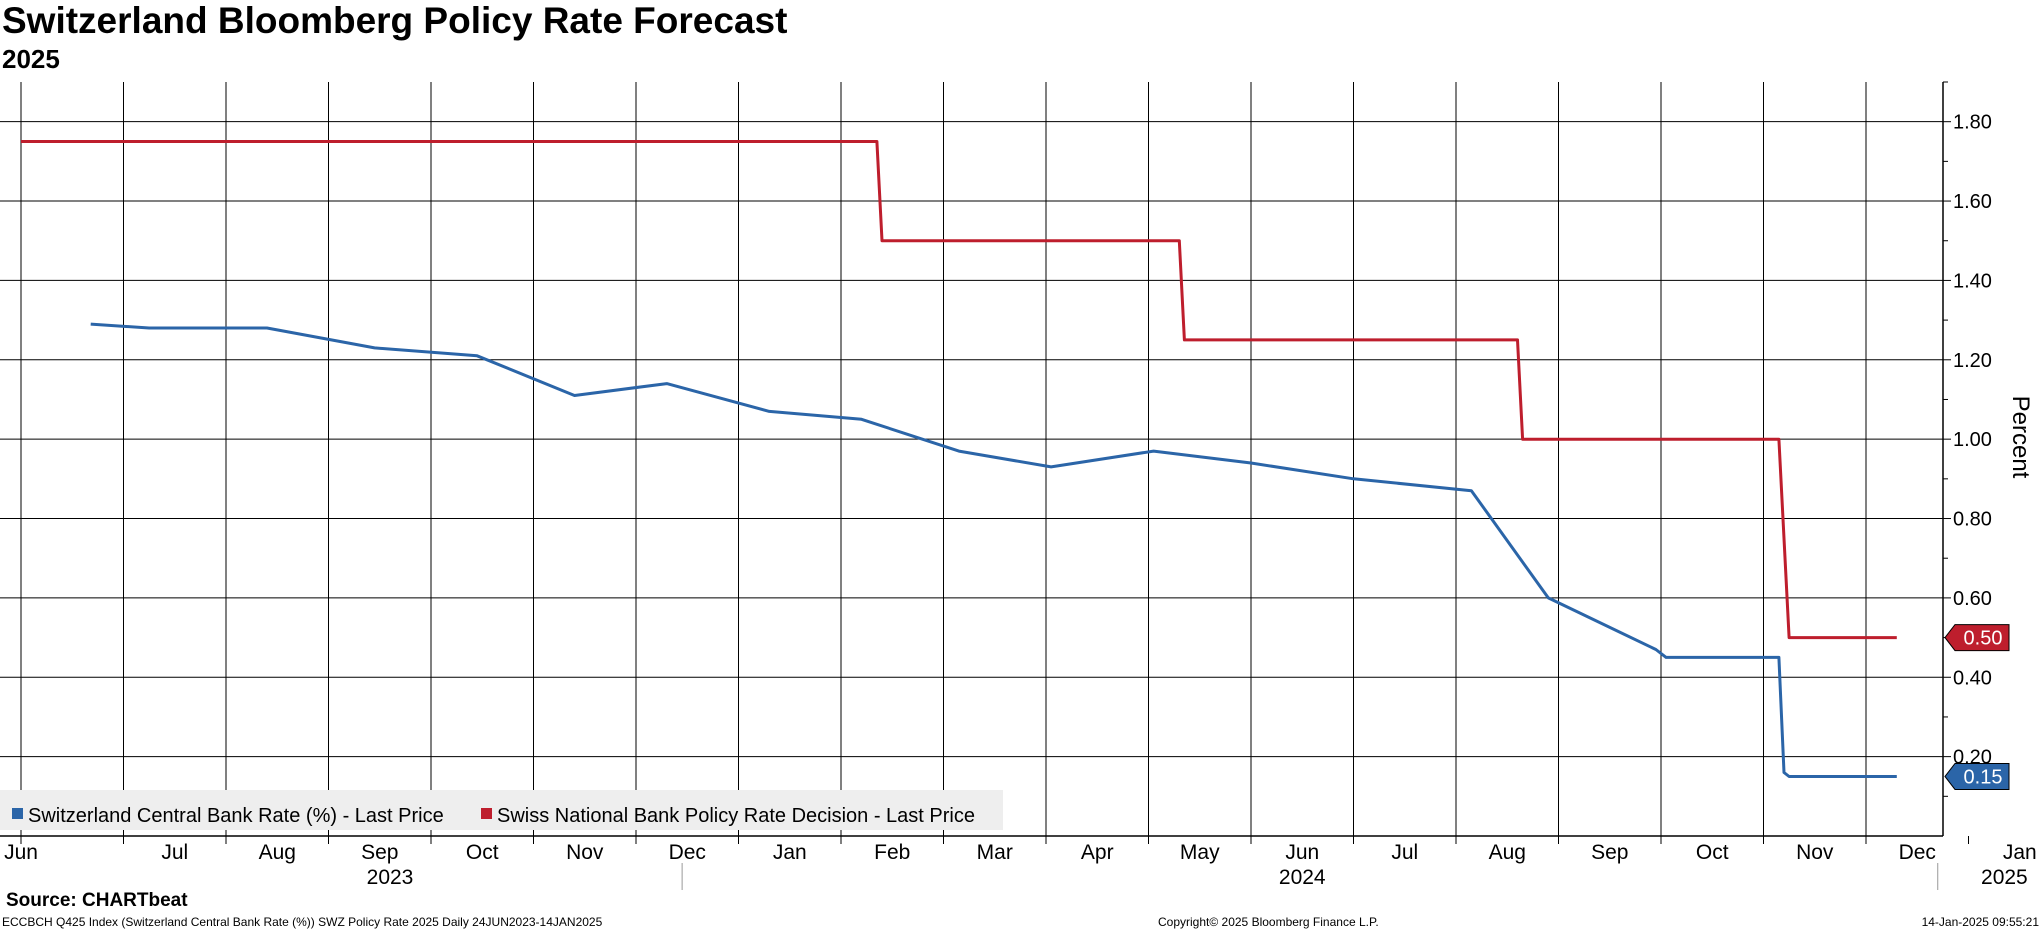  What do you see at coordinates (1200, 852) in the screenshot?
I see `x-tick-label: May` at bounding box center [1200, 852].